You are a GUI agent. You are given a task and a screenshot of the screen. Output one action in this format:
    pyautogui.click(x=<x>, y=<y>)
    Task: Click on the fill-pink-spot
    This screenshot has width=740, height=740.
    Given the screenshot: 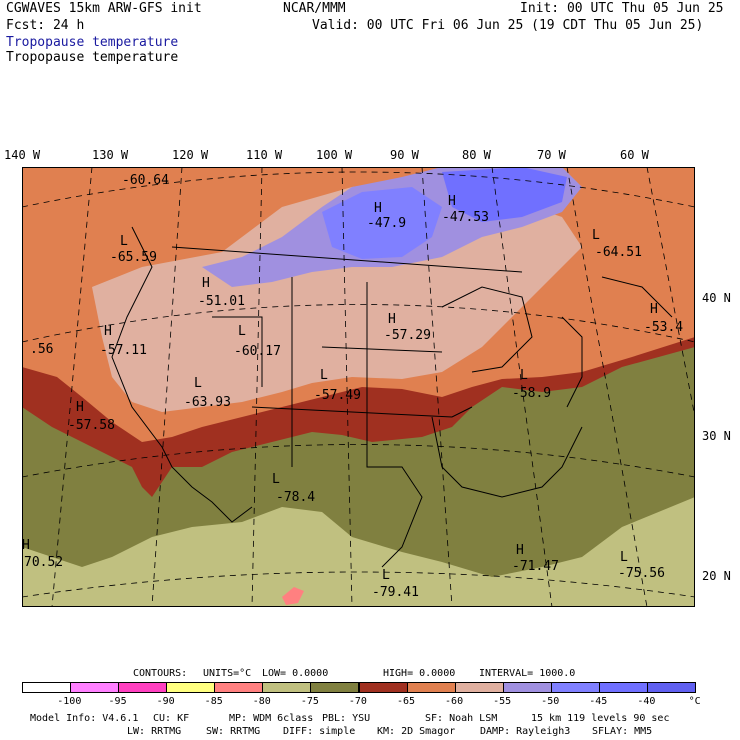 What is the action you would take?
    pyautogui.click(x=293, y=596)
    